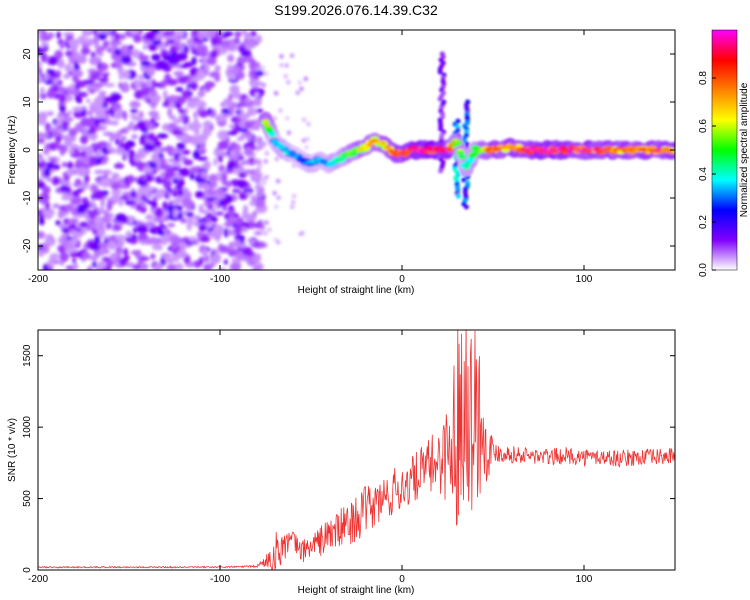 This screenshot has height=600, width=750. I want to click on spectrogram-x-label: Height of straight line (km), so click(356, 290).